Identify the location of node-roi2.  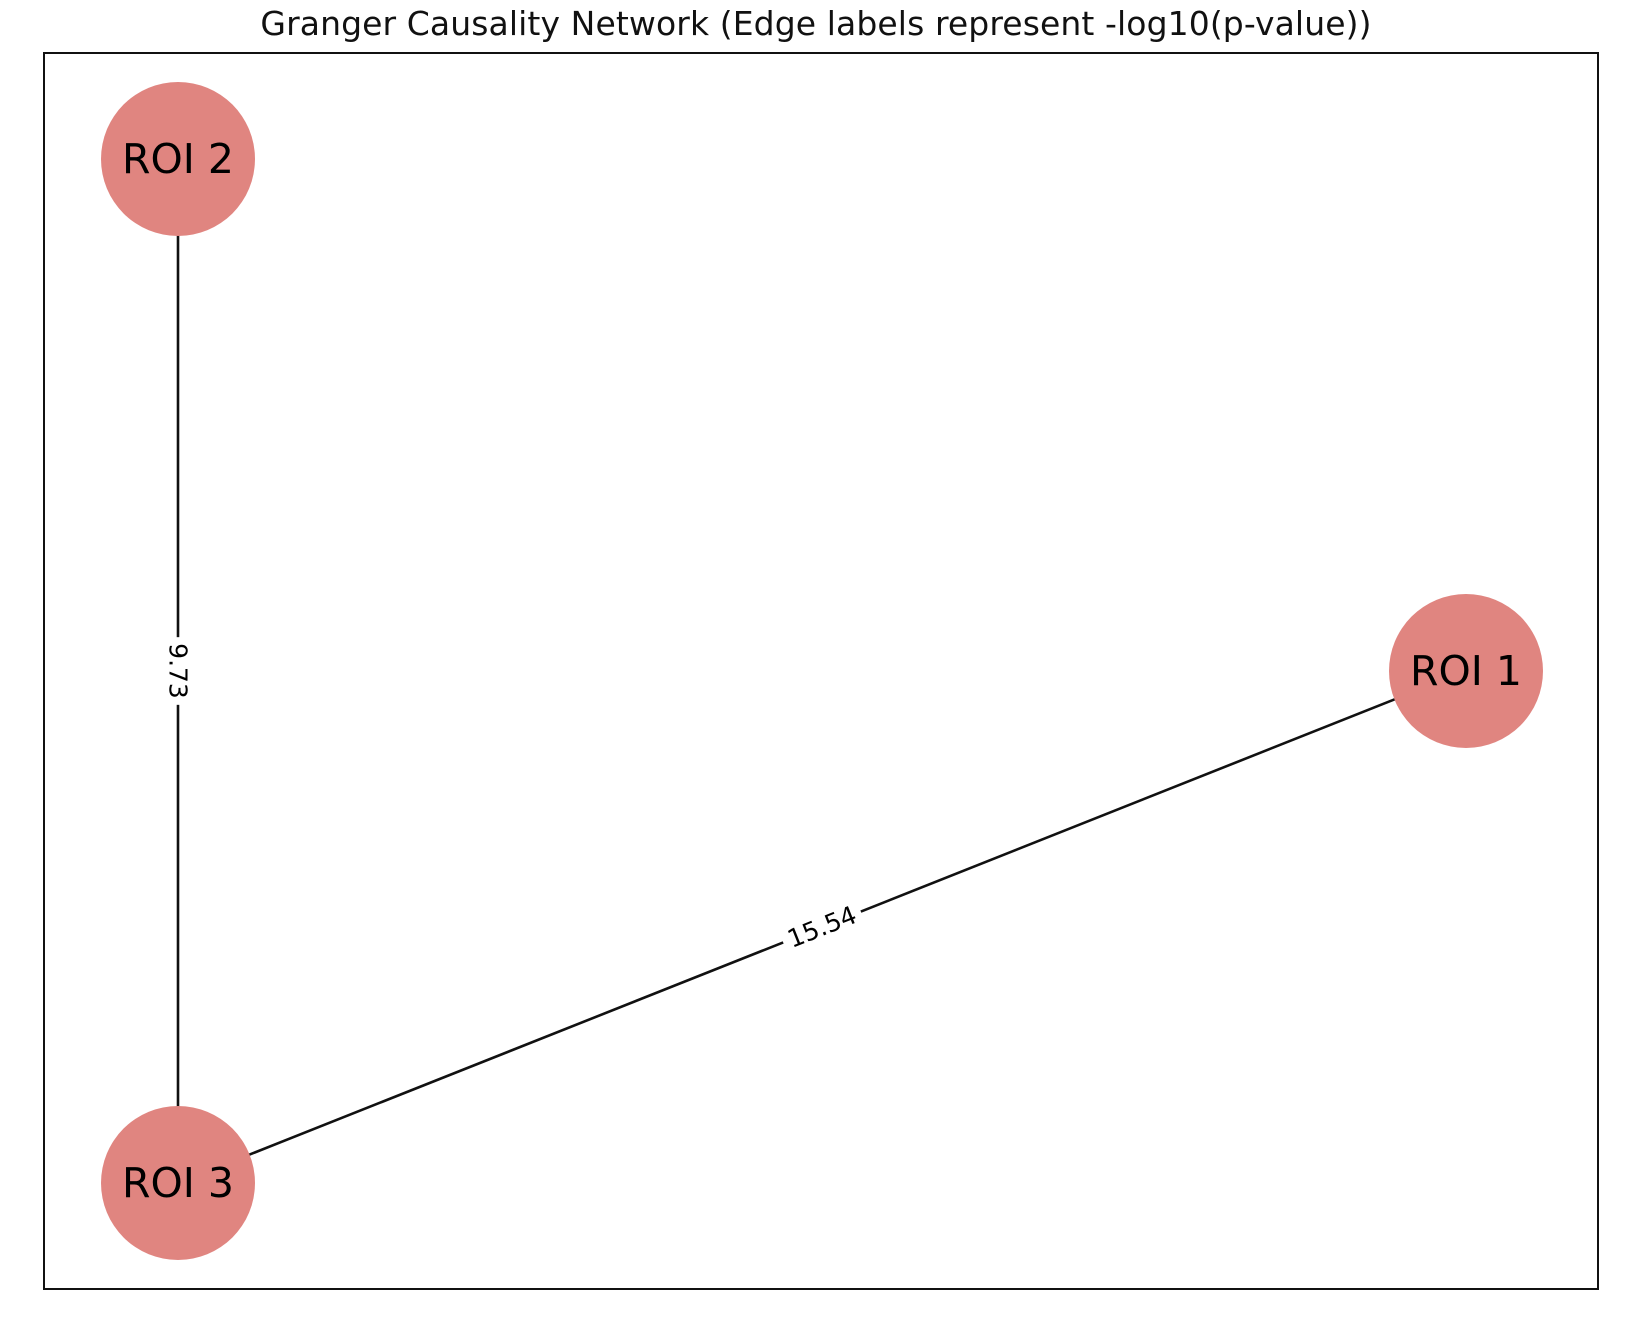
(178, 159).